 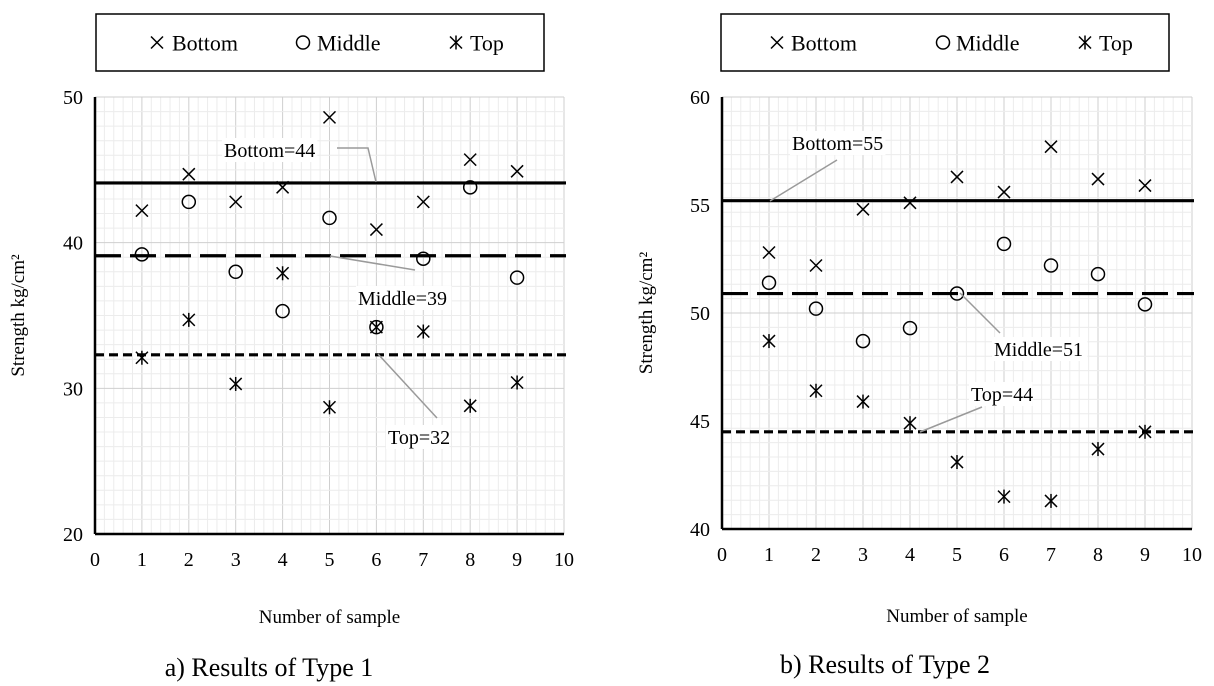 I want to click on legend-label: Bottom, so click(x=824, y=43).